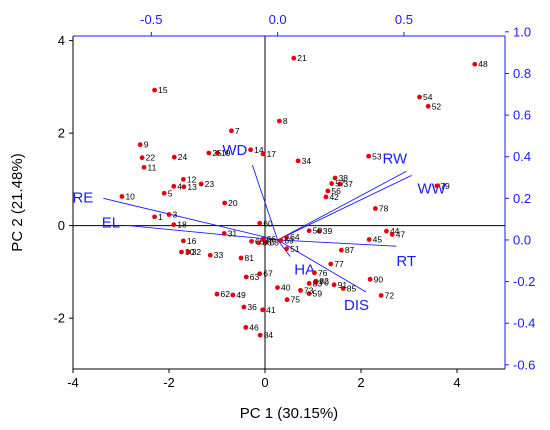  Describe the element at coordinates (264, 382) in the screenshot. I see `x-tick-label: 0` at that location.